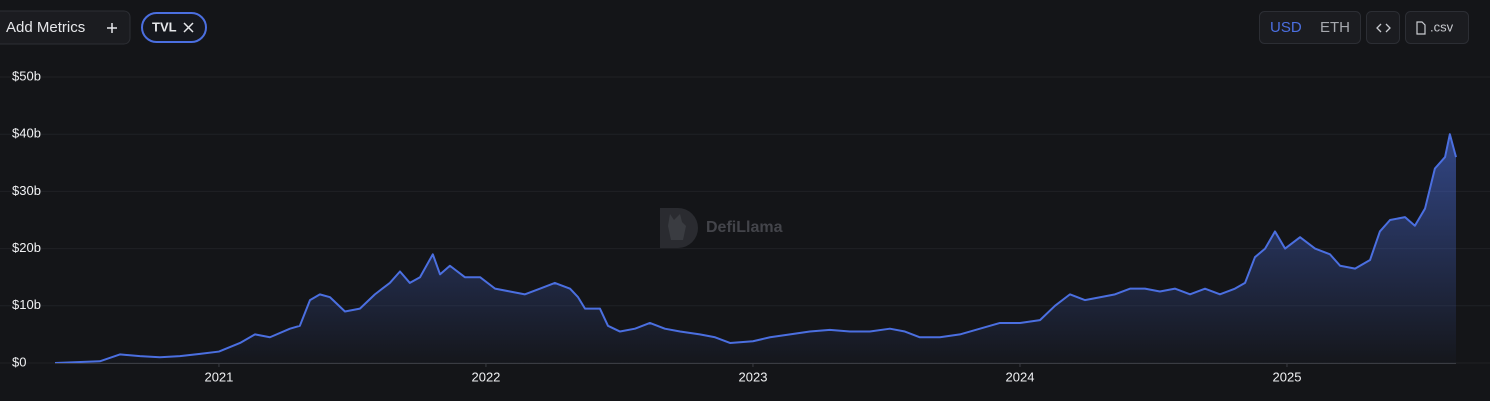 The image size is (1490, 401). What do you see at coordinates (26, 190) in the screenshot?
I see `y-tick-label: $30b` at bounding box center [26, 190].